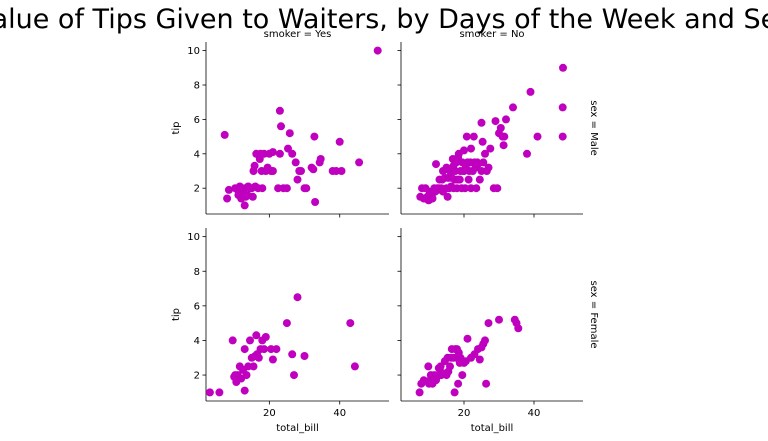 Image resolution: width=768 pixels, height=441 pixels. I want to click on facet-panel-3: 2 4 6 8 10 20 40 tip total_bill, so click(280, 331).